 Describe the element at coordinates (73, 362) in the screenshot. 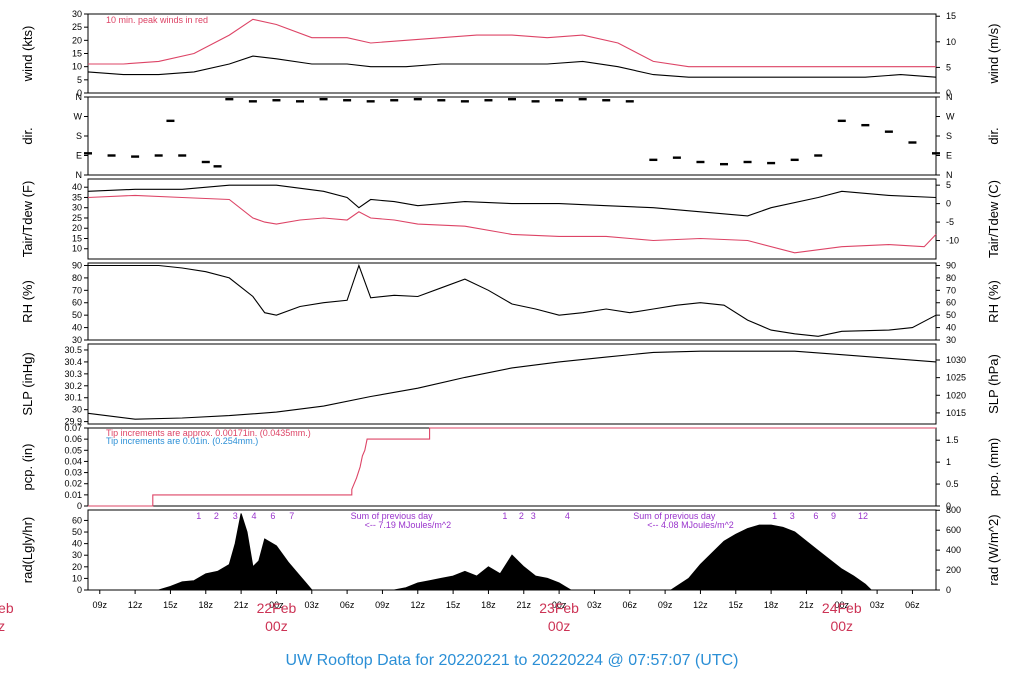

I see `ytick-label: 30.4` at that location.